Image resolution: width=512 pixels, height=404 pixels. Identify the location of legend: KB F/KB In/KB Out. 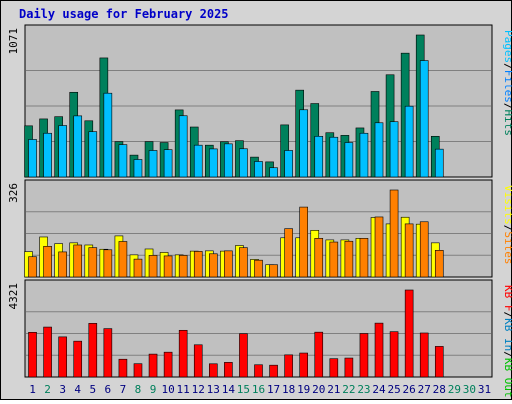
(507, 341).